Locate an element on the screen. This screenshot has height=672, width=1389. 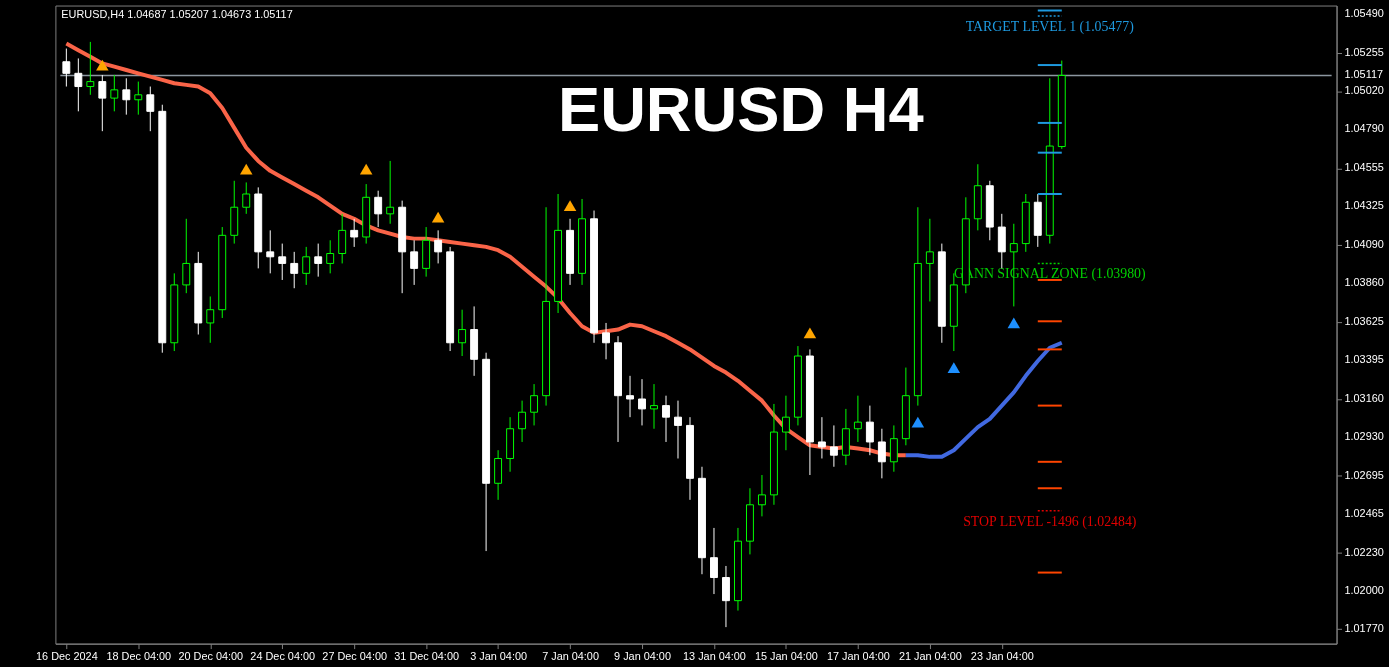
x-tick-label: 24 Dec 04:00 is located at coordinates (283, 655).